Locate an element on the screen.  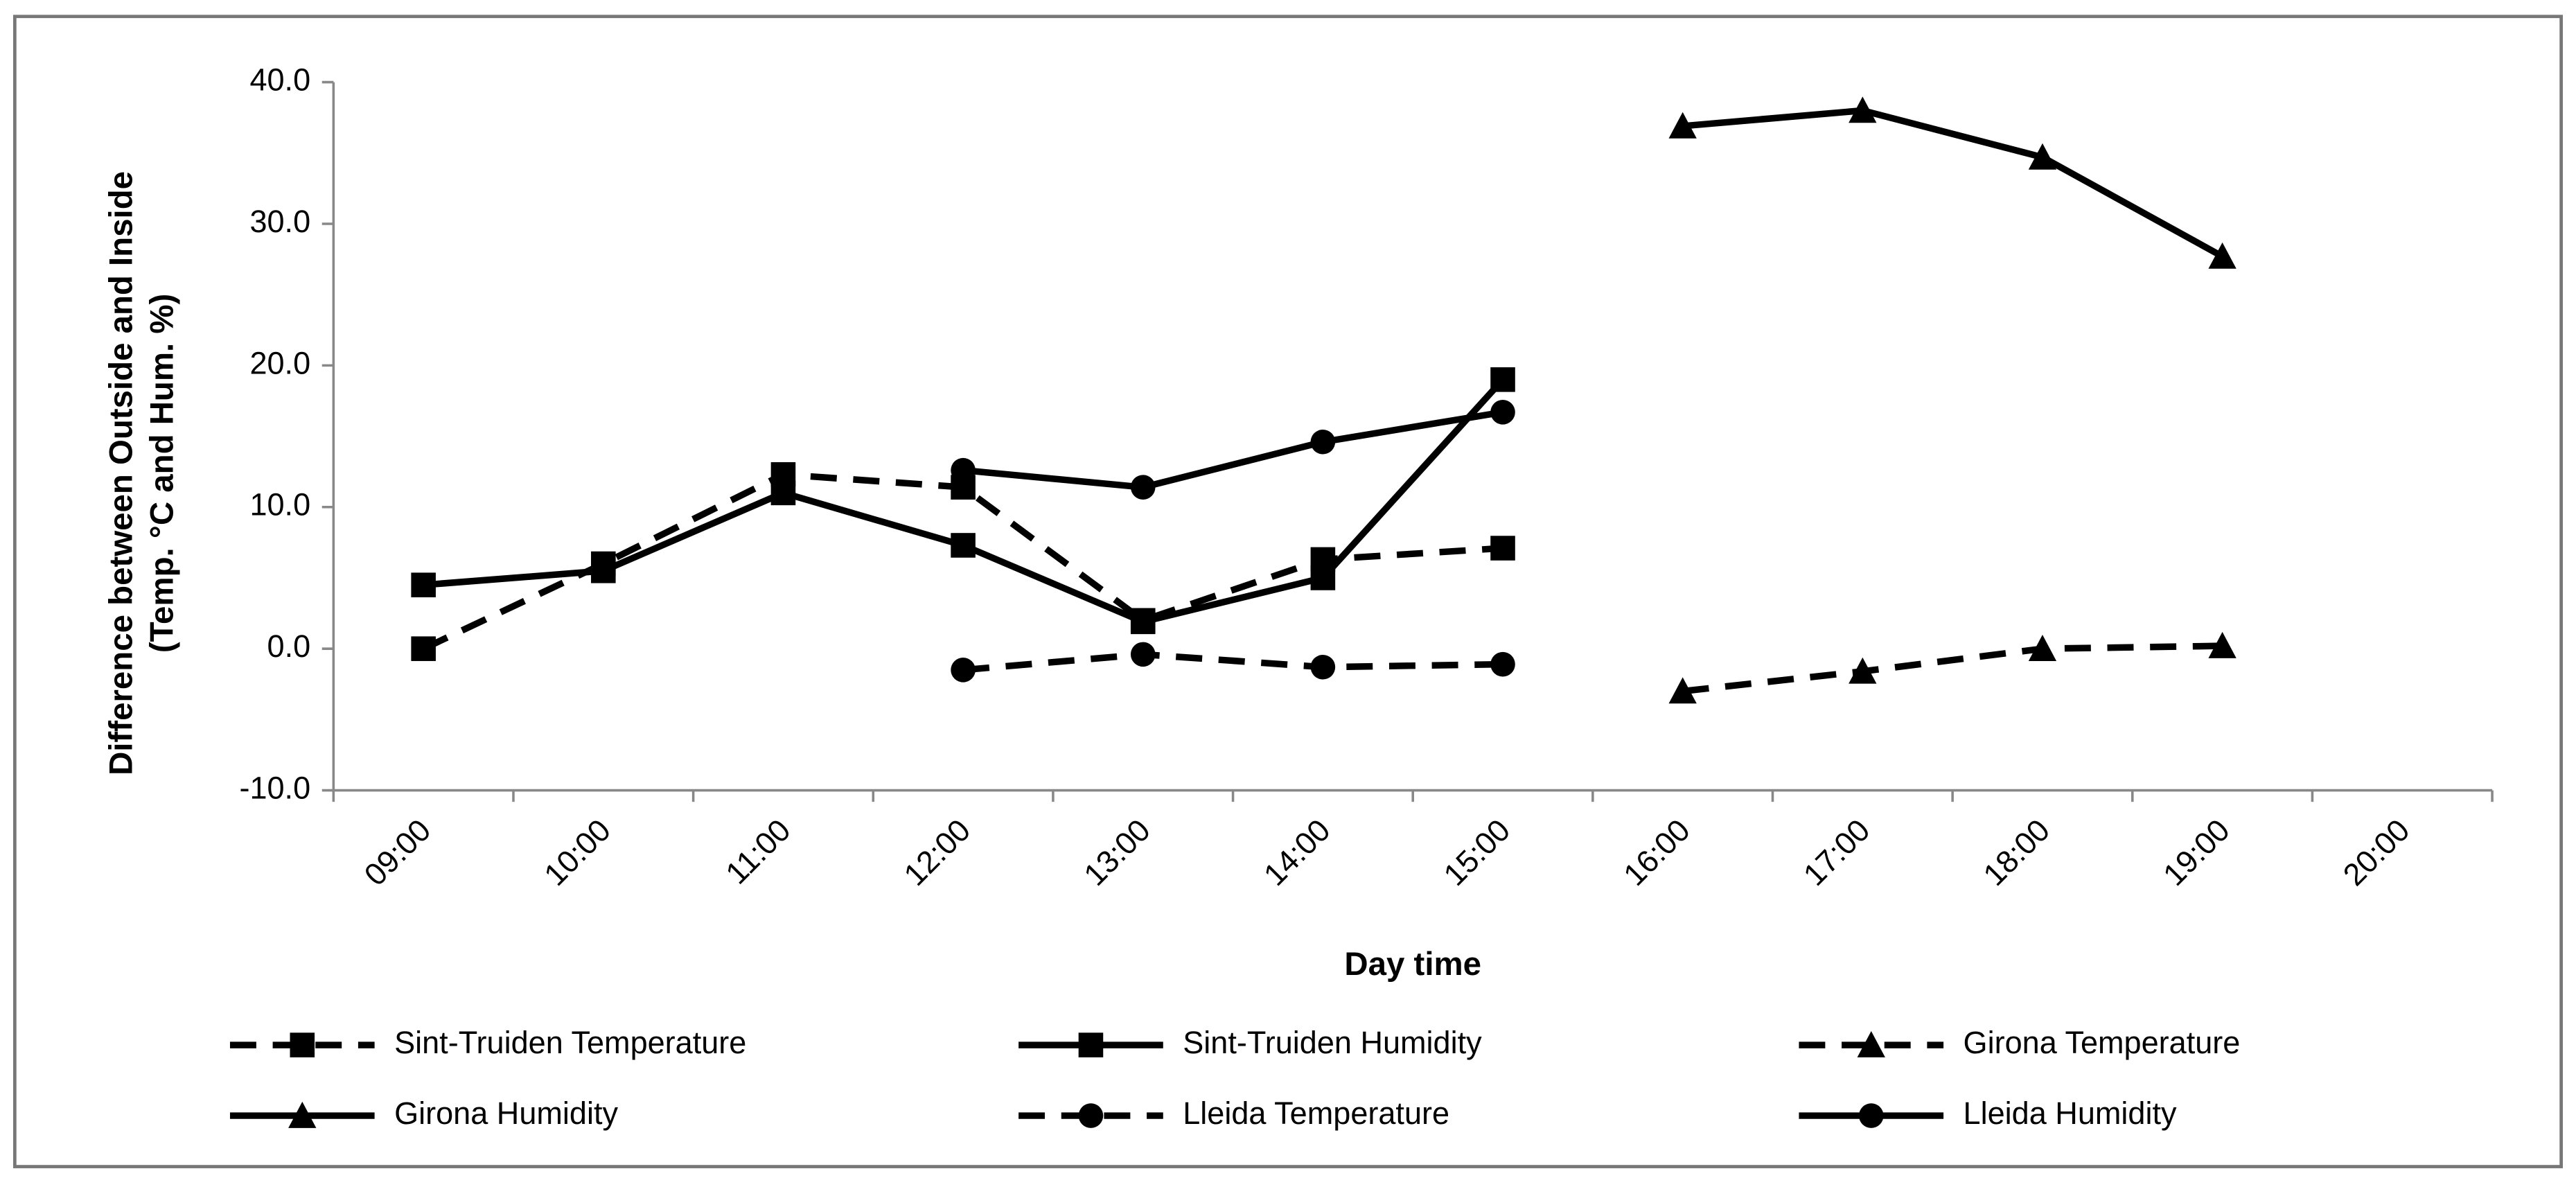
legend-label: Girona Humidity is located at coordinates (506, 1113).